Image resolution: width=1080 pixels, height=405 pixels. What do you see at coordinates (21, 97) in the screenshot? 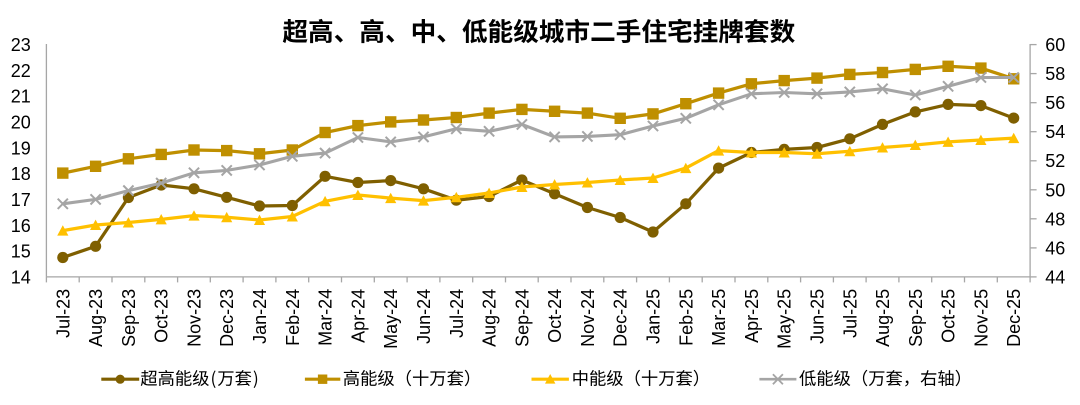
I see `svg-text: 21` at bounding box center [21, 97].